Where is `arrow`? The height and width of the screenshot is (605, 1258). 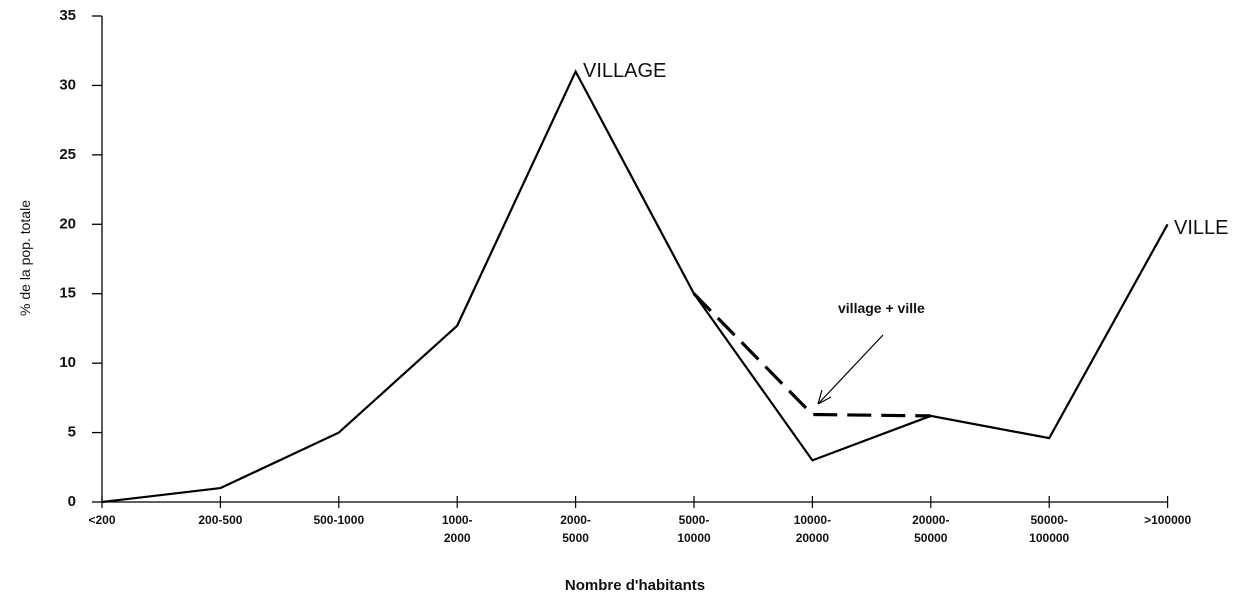 arrow is located at coordinates (850, 369).